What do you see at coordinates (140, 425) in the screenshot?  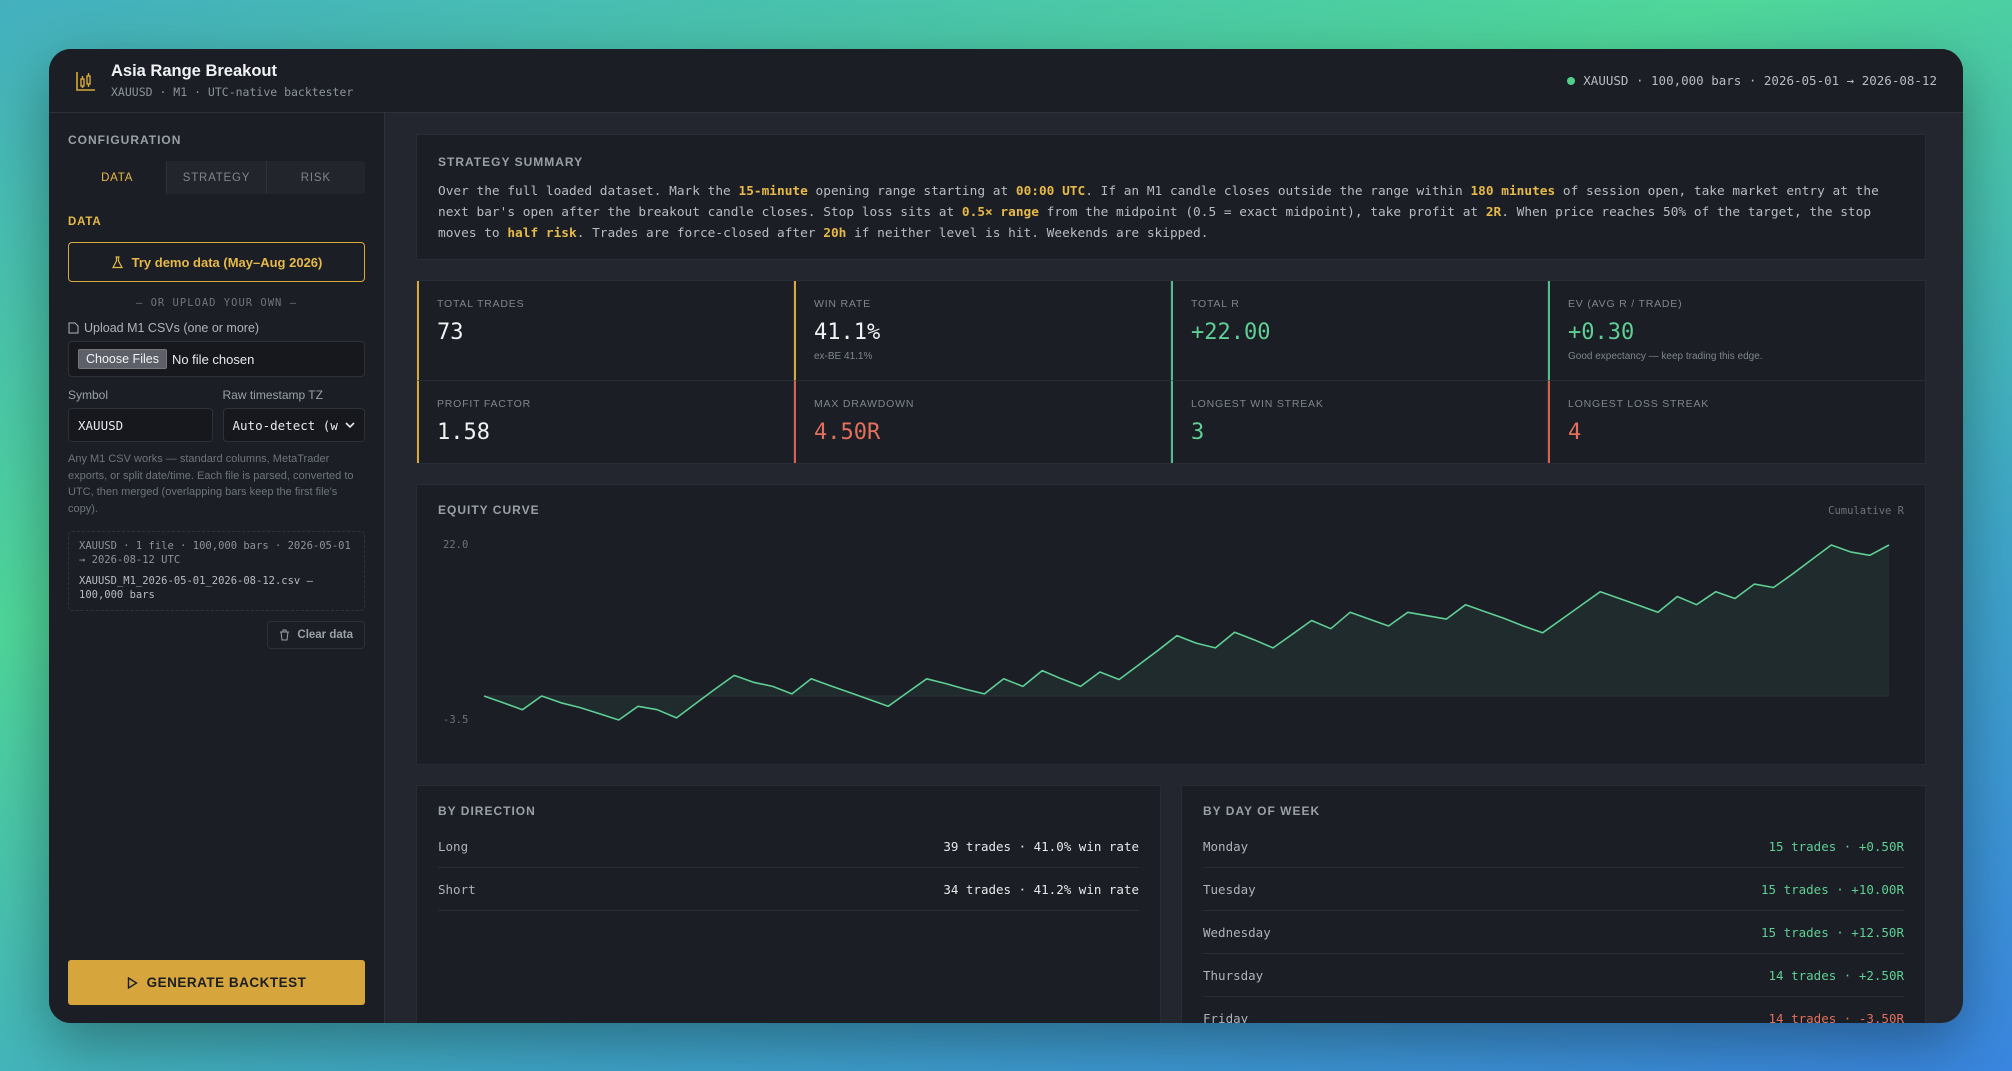 I see `symbol-input: XAUUSD` at bounding box center [140, 425].